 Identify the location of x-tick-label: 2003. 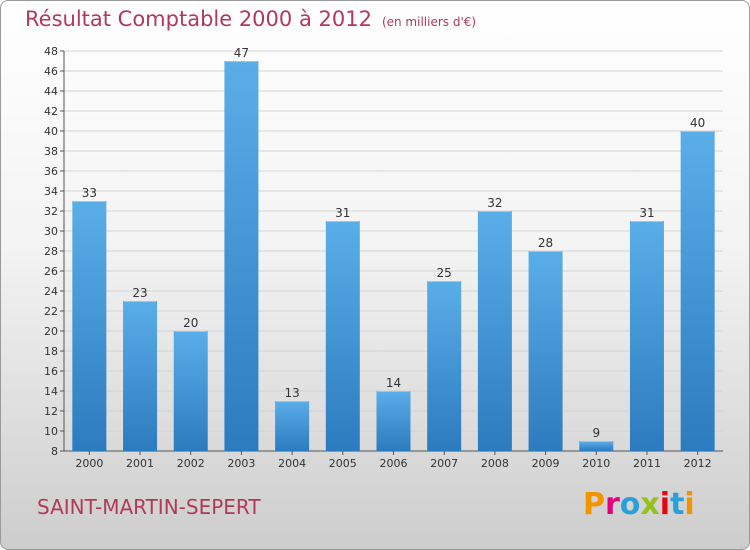
(241, 463).